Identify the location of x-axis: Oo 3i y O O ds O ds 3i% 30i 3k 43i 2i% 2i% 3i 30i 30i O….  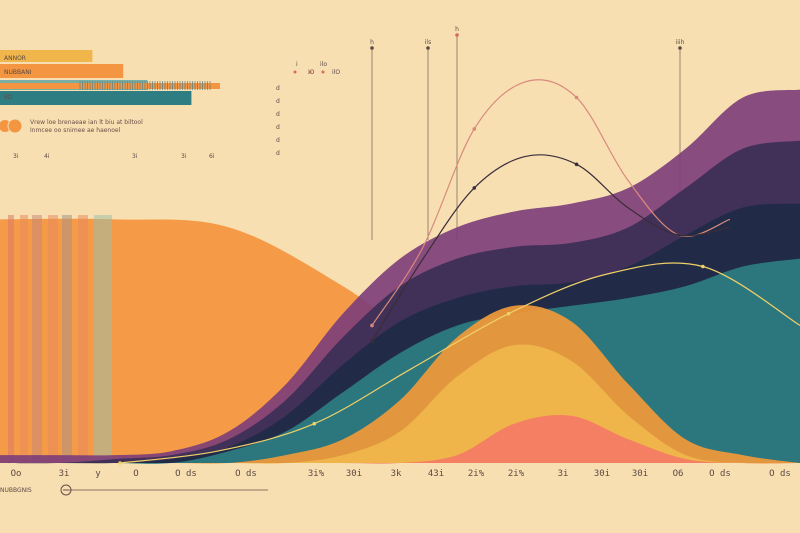
(401, 474).